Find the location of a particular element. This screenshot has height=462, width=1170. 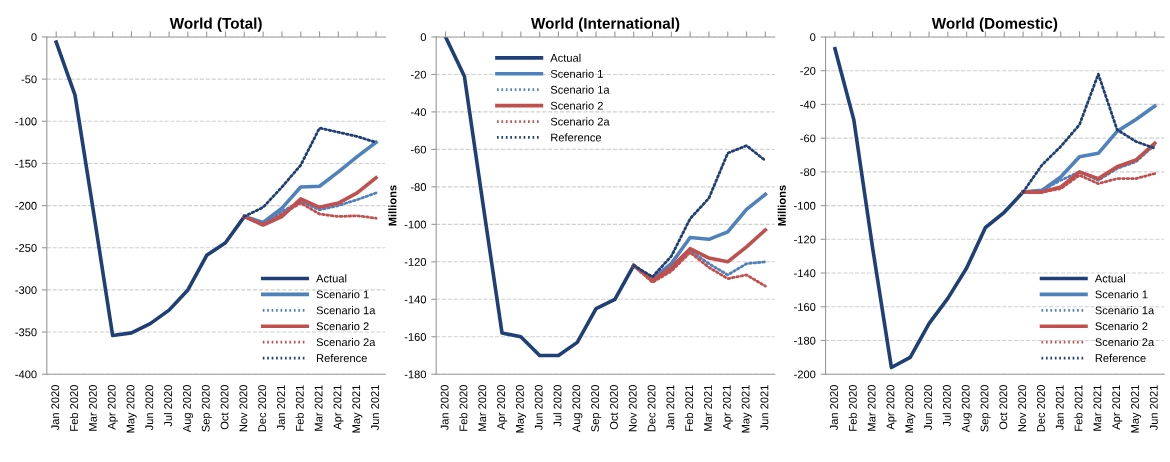

chart-title: World (Total) is located at coordinates (215, 24).